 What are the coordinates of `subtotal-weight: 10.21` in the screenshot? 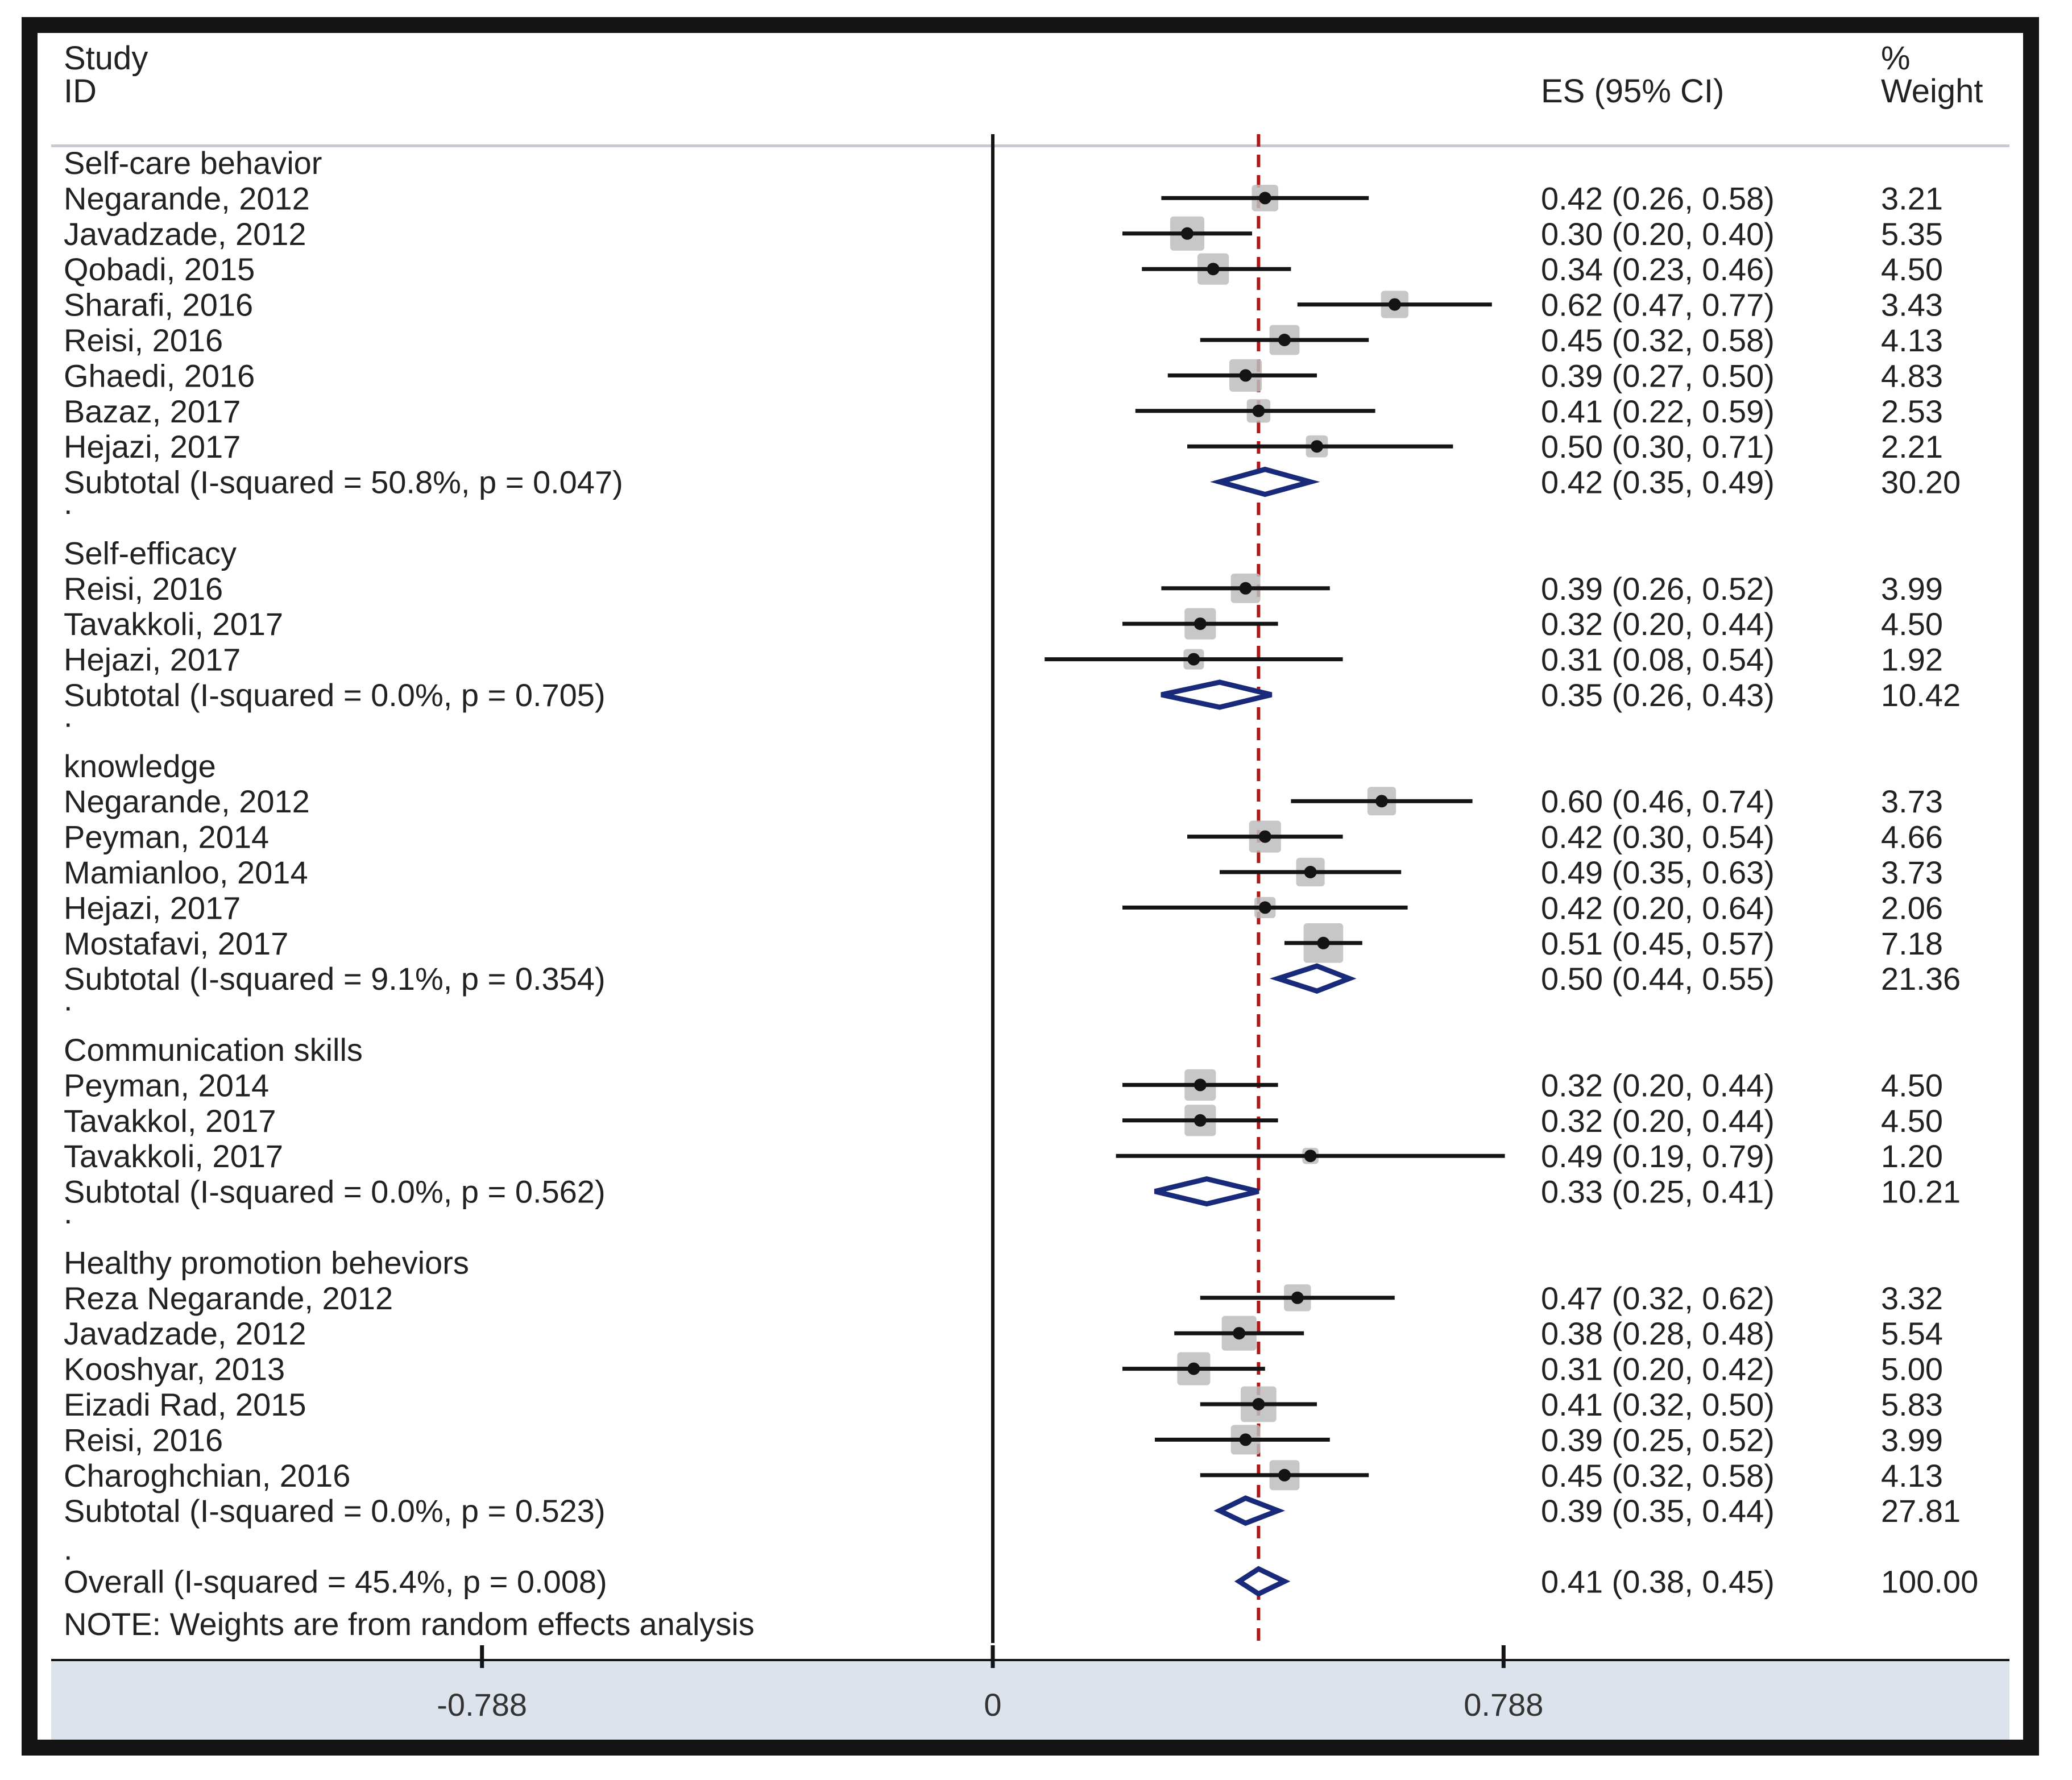 It's located at (1921, 1192).